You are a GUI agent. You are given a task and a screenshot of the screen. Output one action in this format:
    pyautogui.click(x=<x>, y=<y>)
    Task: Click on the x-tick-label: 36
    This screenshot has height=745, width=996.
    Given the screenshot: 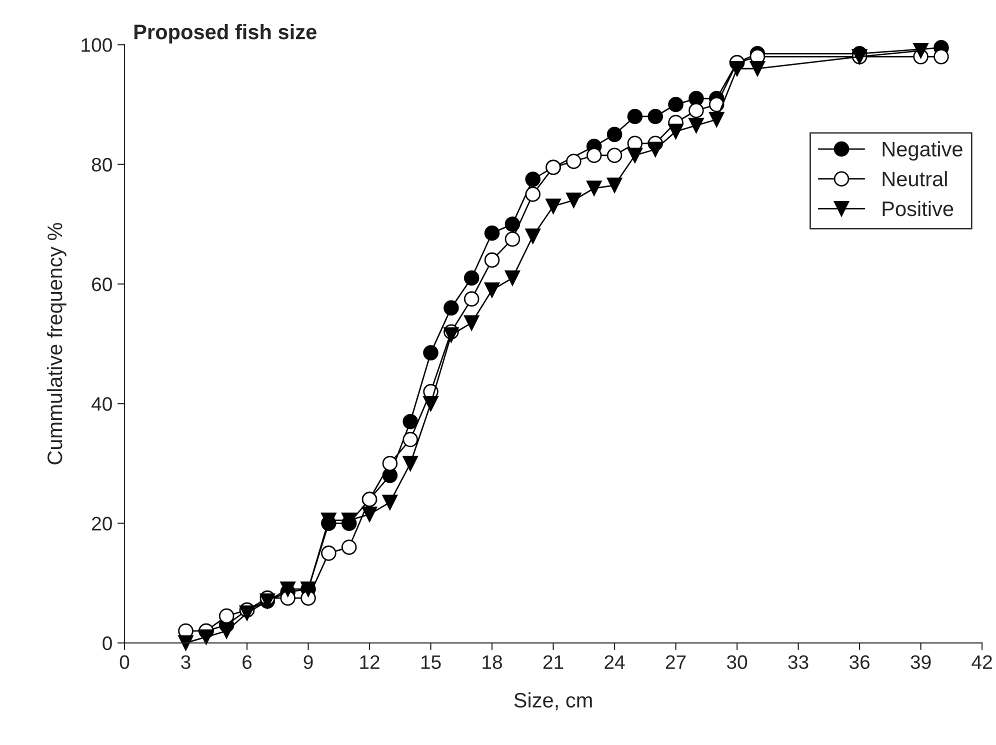 What is the action you would take?
    pyautogui.click(x=859, y=662)
    